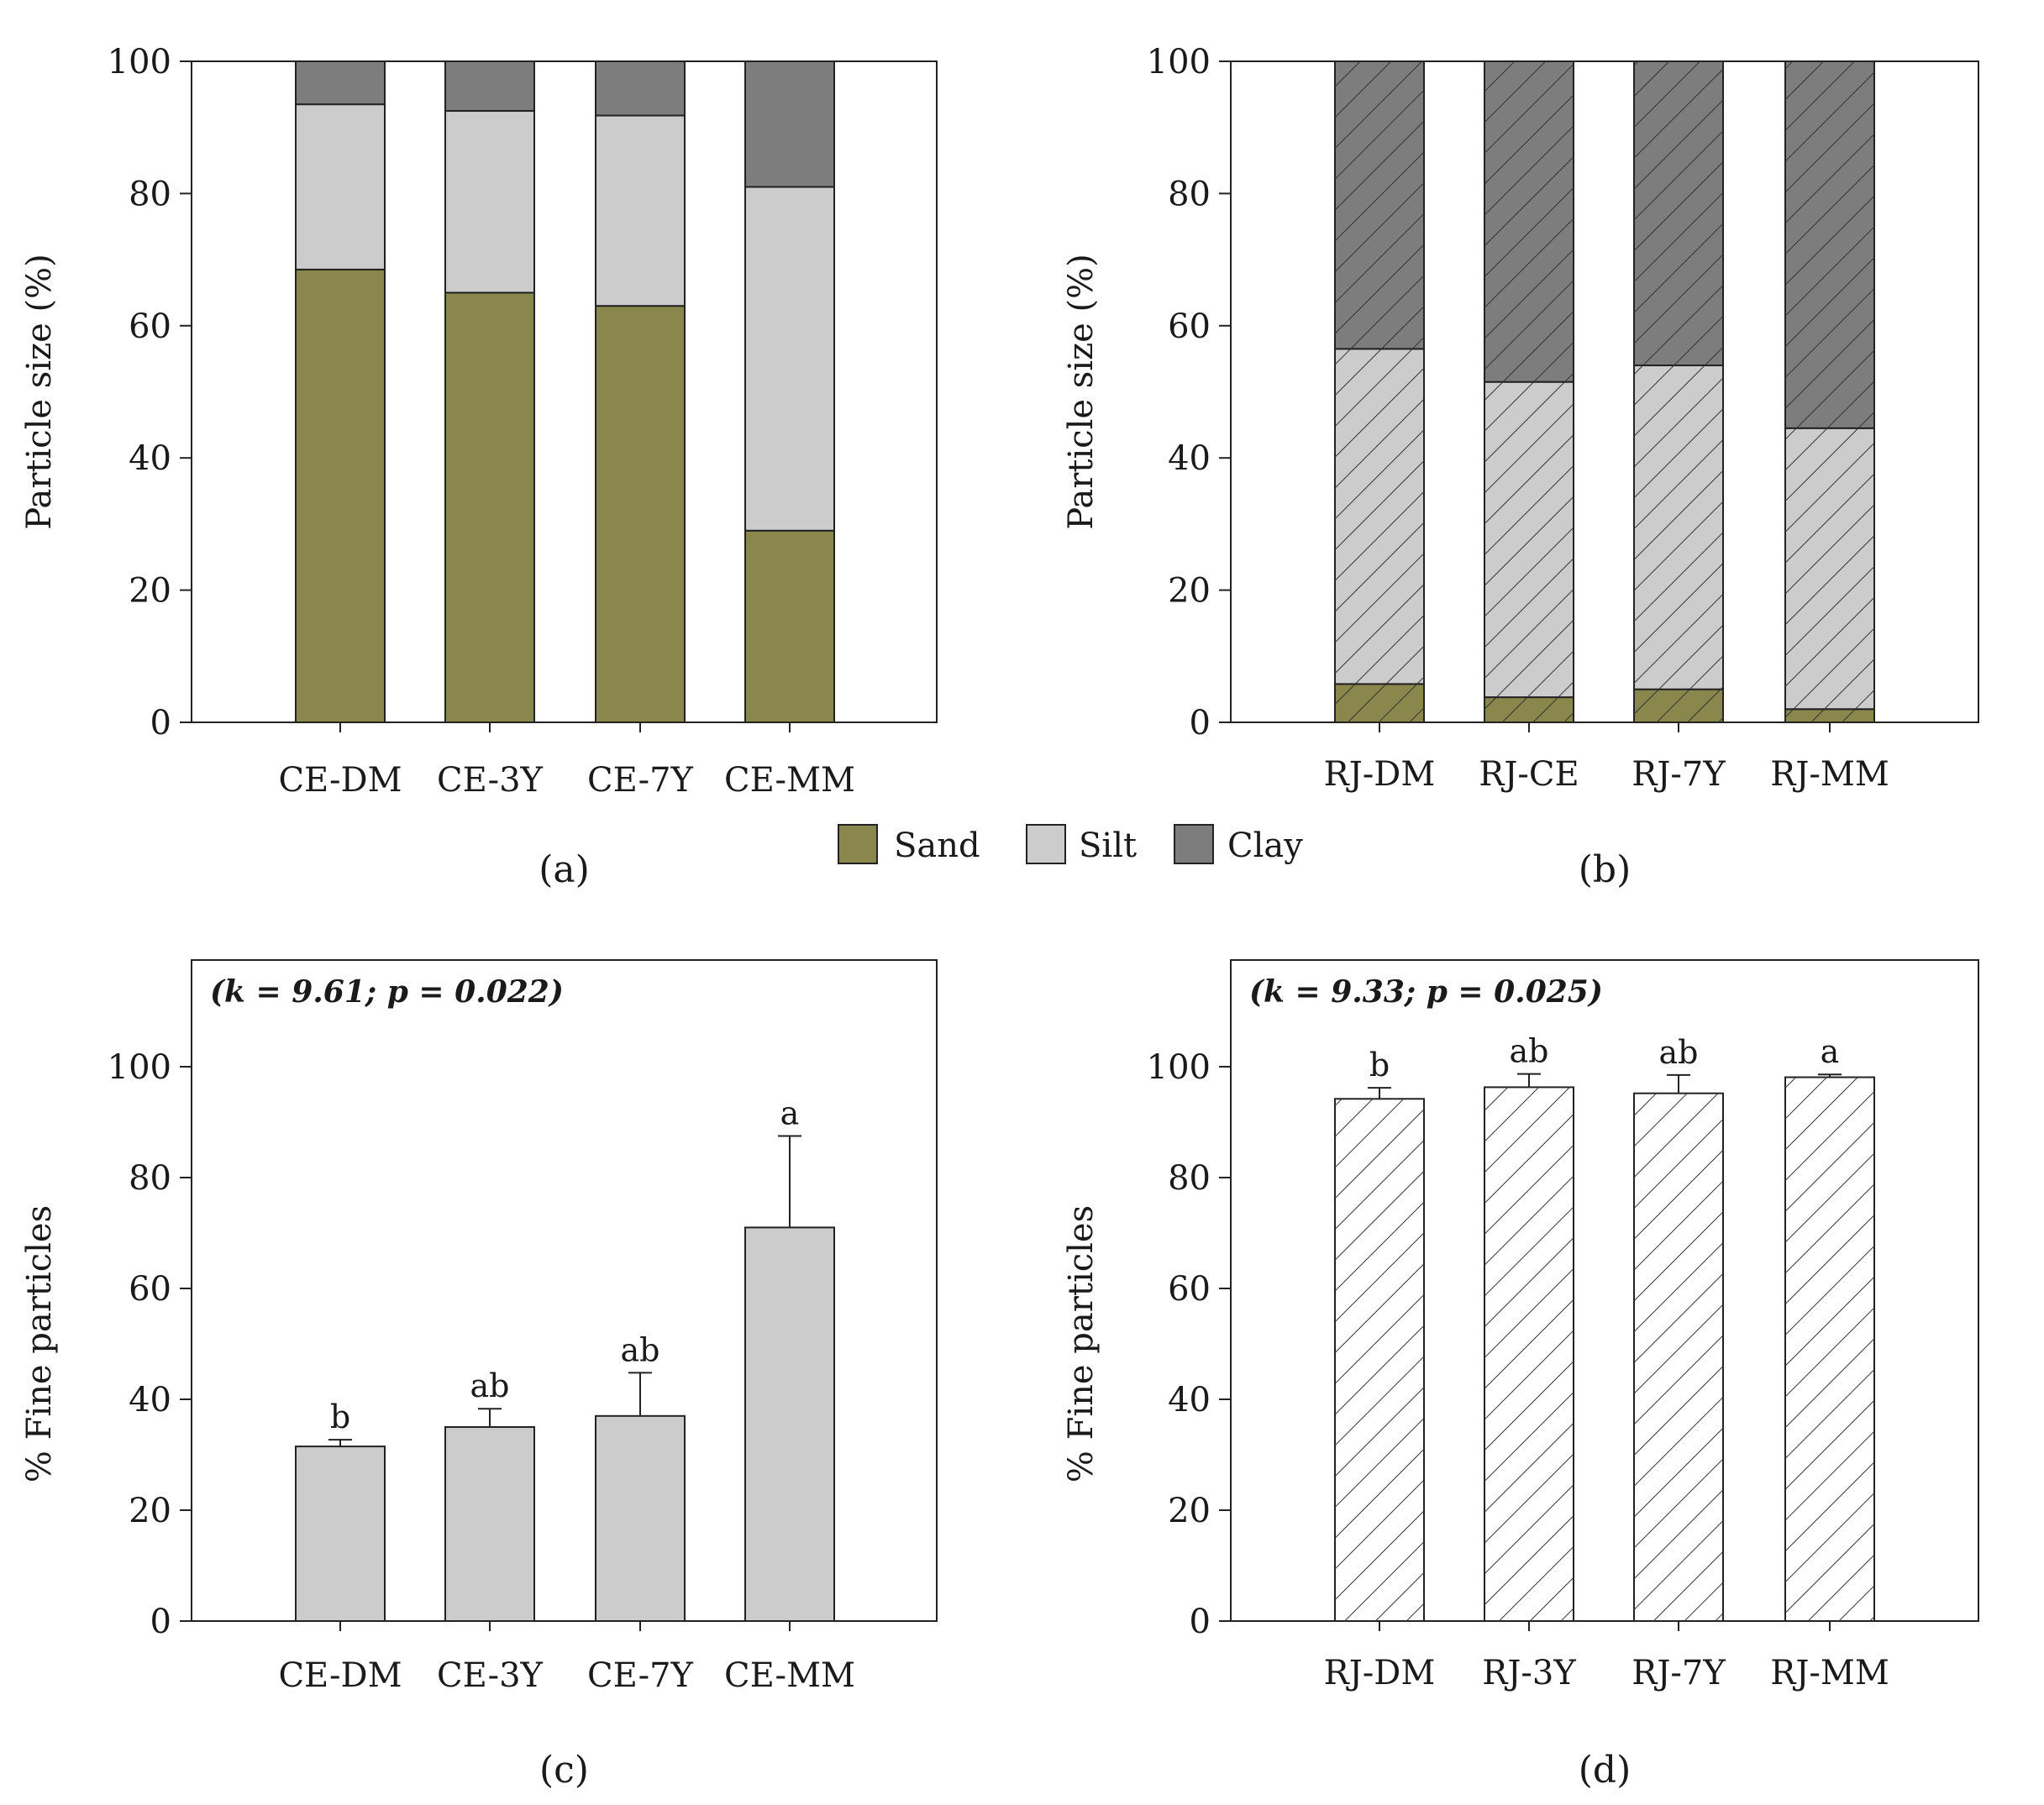 This screenshot has width=2044, height=1805. Describe the element at coordinates (1070, 844) in the screenshot. I see `legend: Sand Silt Clay` at that location.